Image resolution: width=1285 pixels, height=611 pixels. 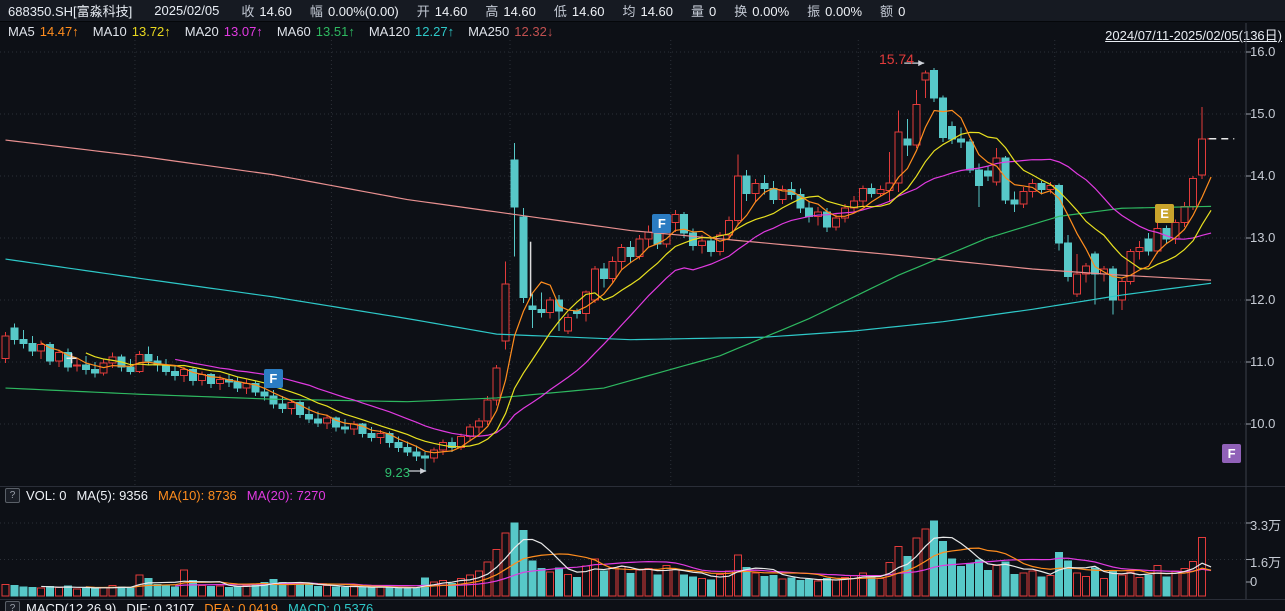 What do you see at coordinates (46, 495) in the screenshot?
I see `vol-value: VOL: 0` at bounding box center [46, 495].